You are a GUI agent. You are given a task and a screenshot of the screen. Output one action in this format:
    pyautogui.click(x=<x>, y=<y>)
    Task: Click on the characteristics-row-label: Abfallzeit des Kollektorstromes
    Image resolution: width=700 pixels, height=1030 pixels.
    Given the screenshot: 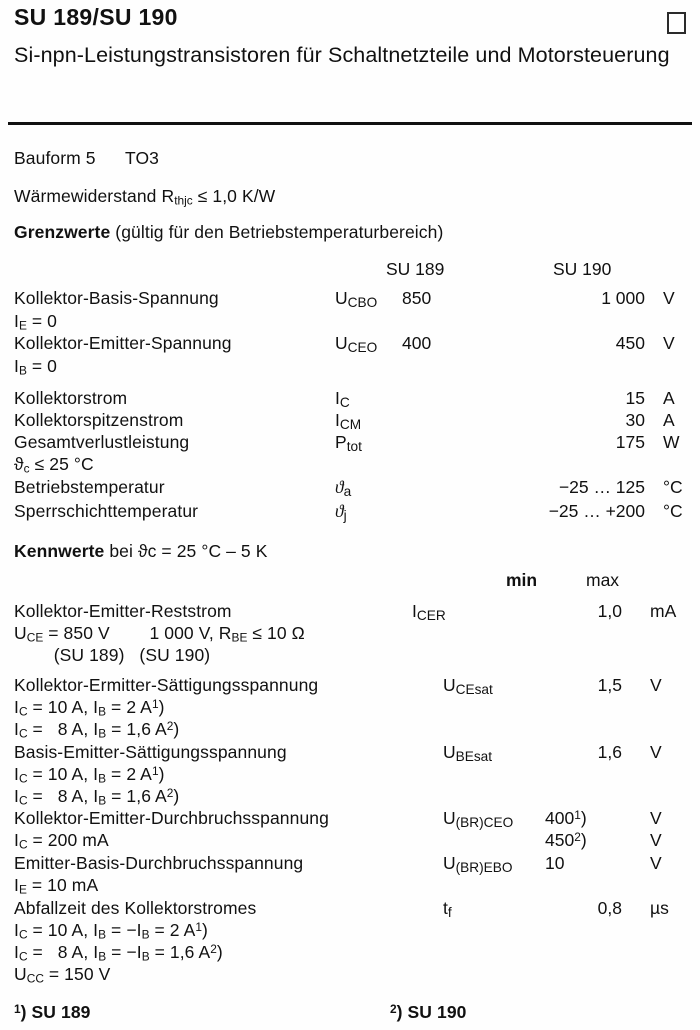 What is the action you would take?
    pyautogui.click(x=135, y=908)
    